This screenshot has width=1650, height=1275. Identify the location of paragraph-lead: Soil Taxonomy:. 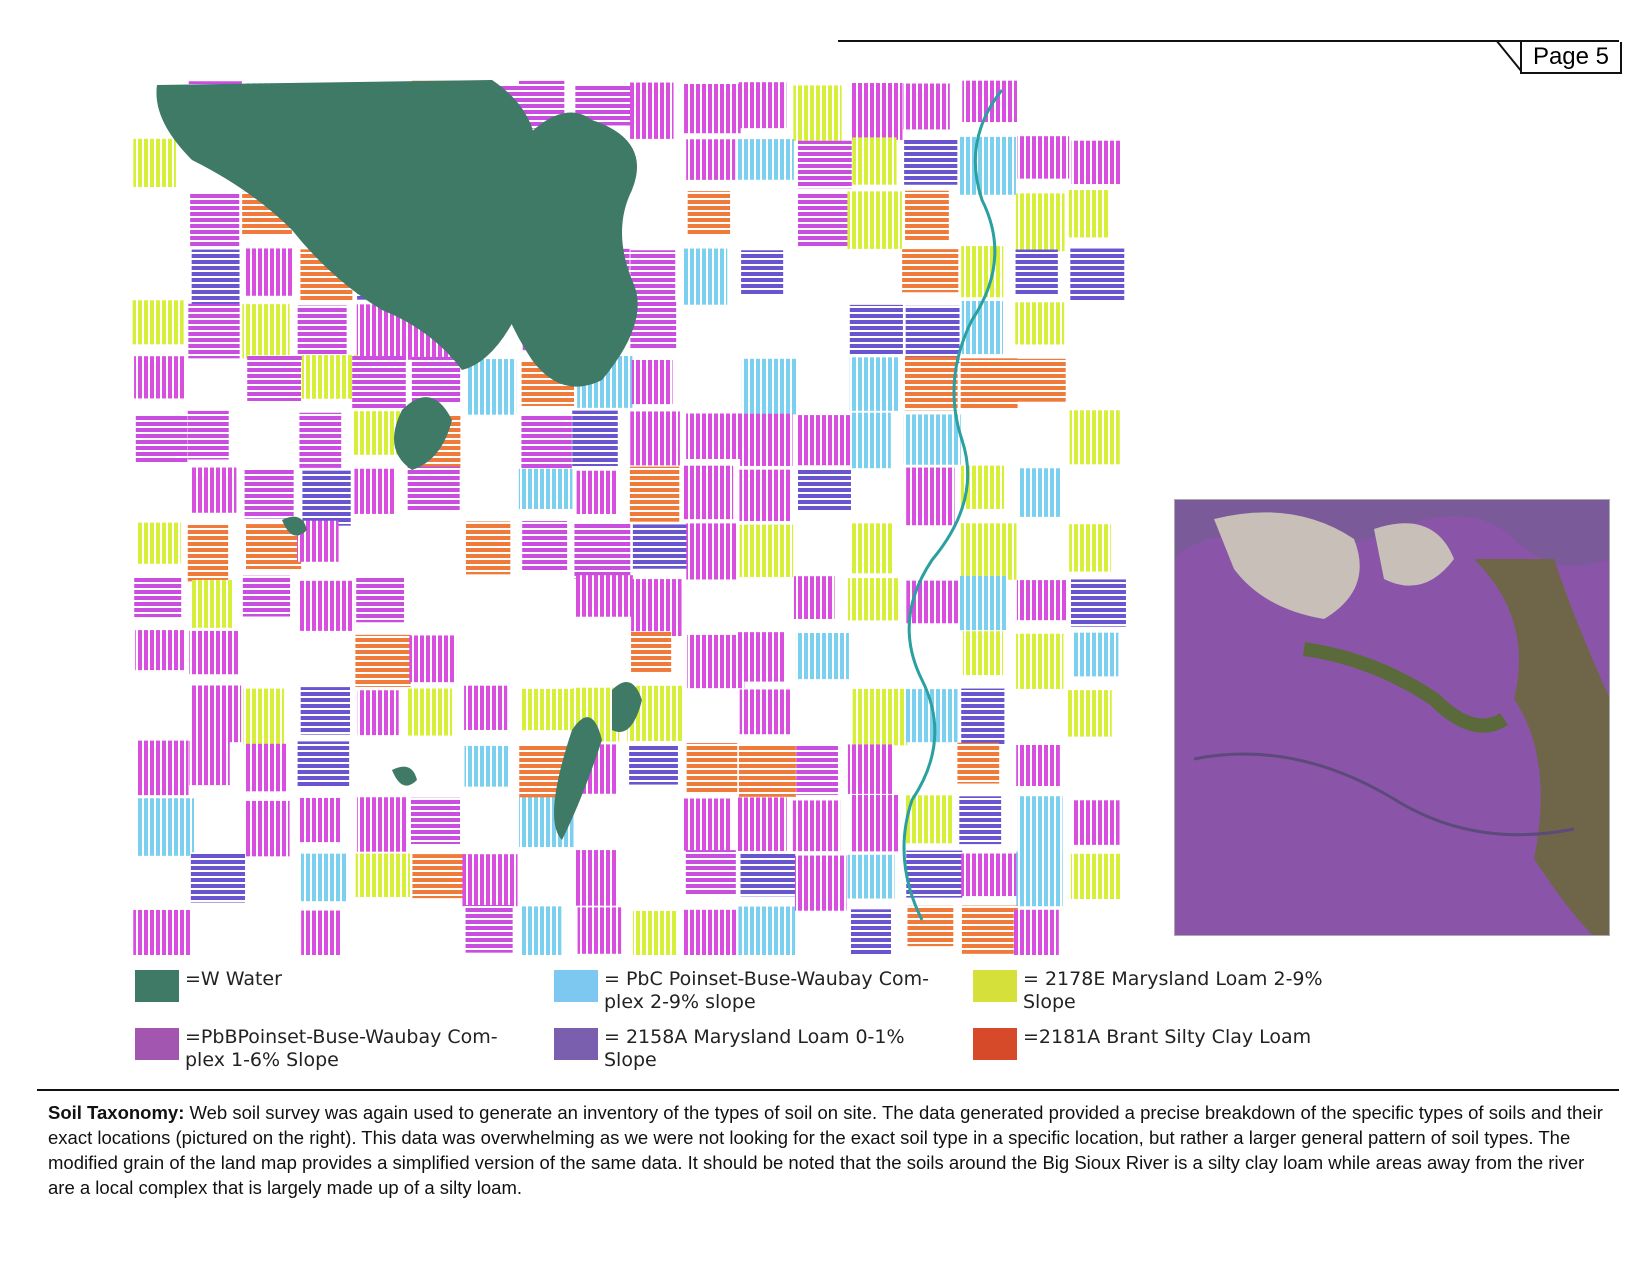
(116, 1112).